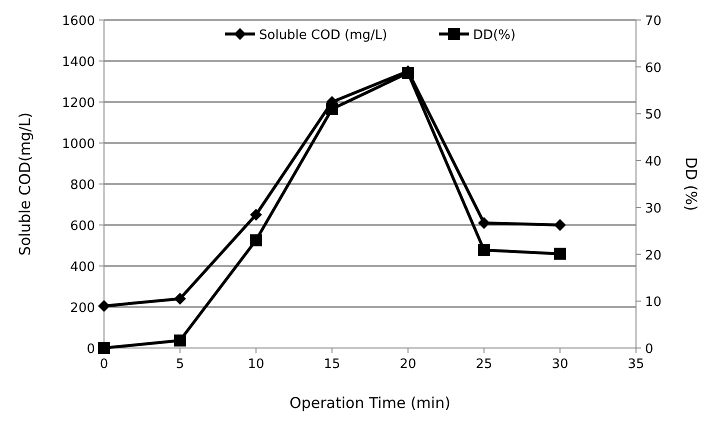  What do you see at coordinates (25, 184) in the screenshot?
I see `y-axis-title: Soluble COD(mg/L)` at bounding box center [25, 184].